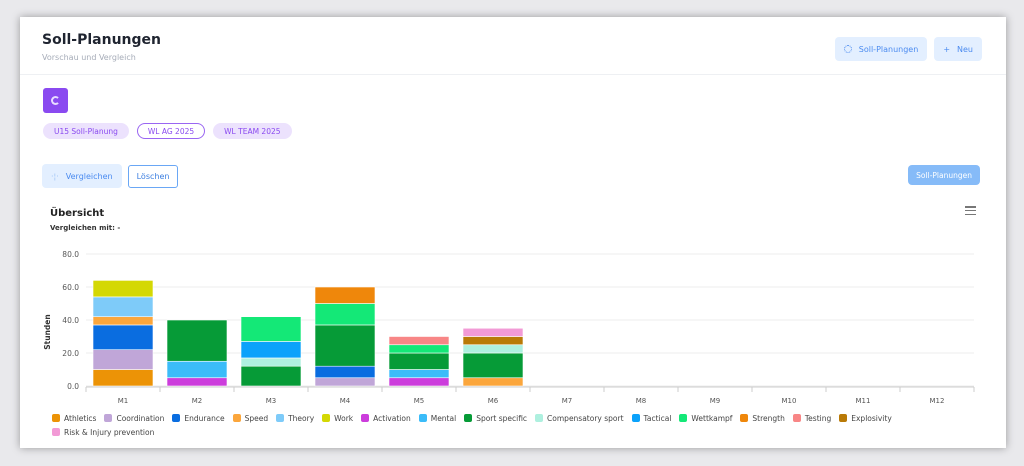  I want to click on x-tick-label: M12, so click(937, 401).